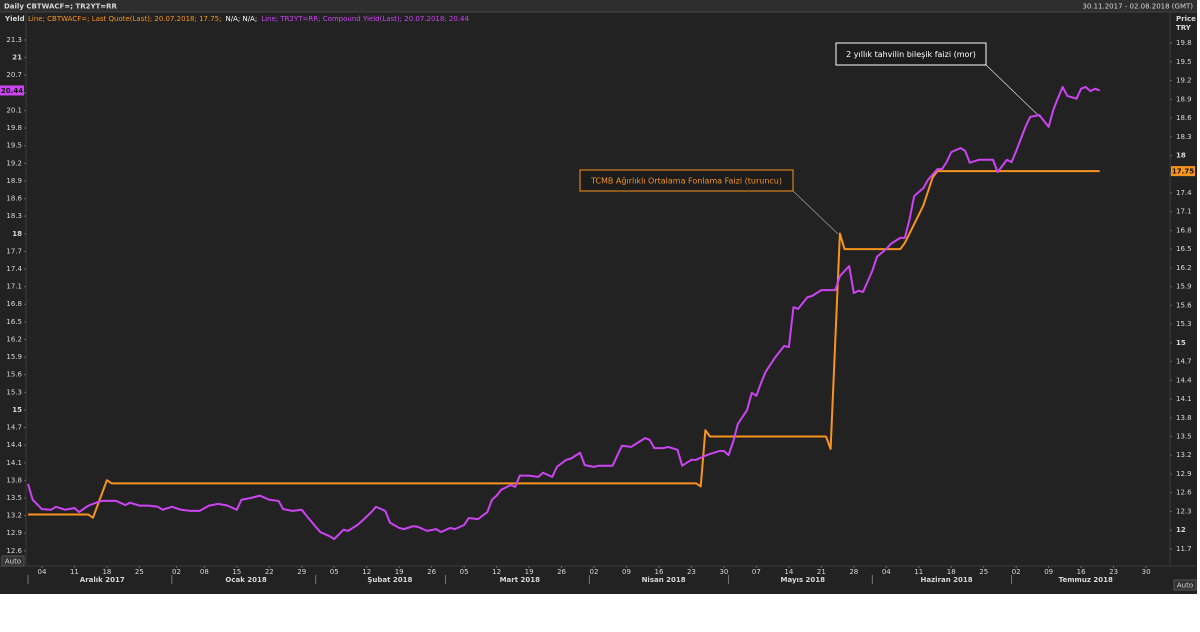 The height and width of the screenshot is (632, 1200). I want to click on y-tick-label: 14.1, so click(14, 463).